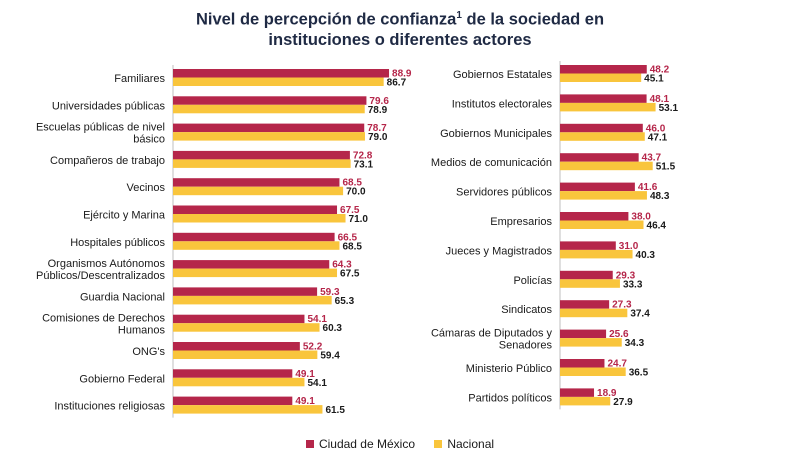  I want to click on bar-cdmx-ong-s, so click(236, 346).